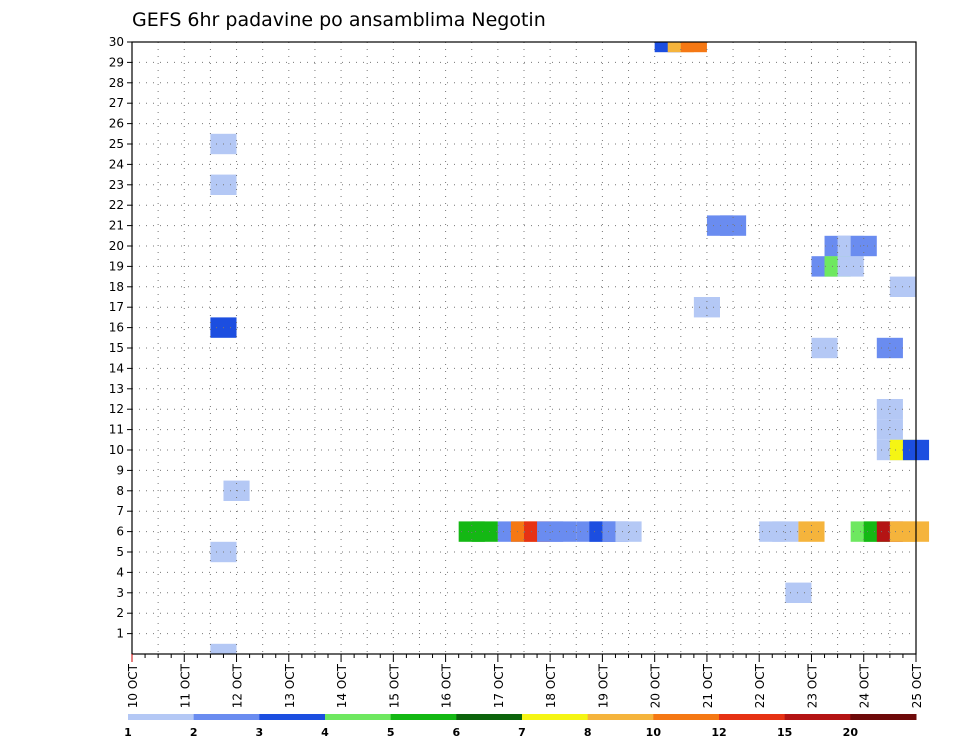 The width and height of the screenshot is (960, 742). What do you see at coordinates (120, 470) in the screenshot?
I see `y-tick-label: 9` at bounding box center [120, 470].